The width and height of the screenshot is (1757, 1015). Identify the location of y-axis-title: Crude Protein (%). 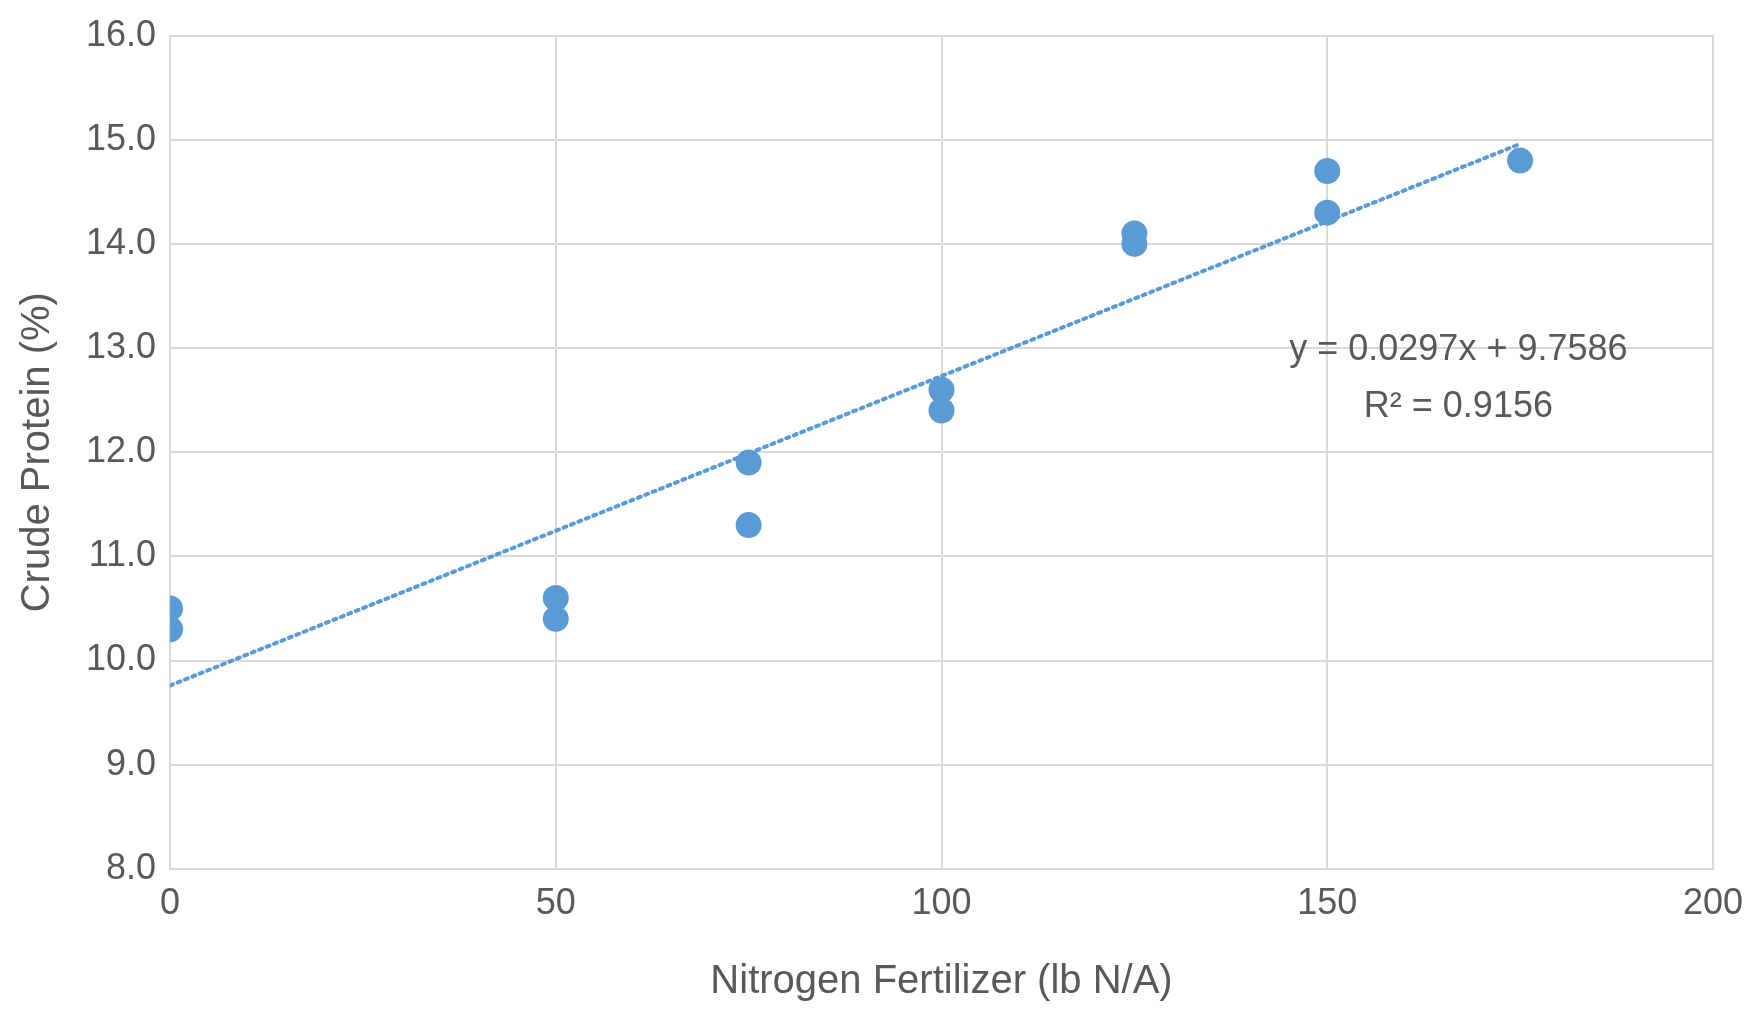
(35, 452).